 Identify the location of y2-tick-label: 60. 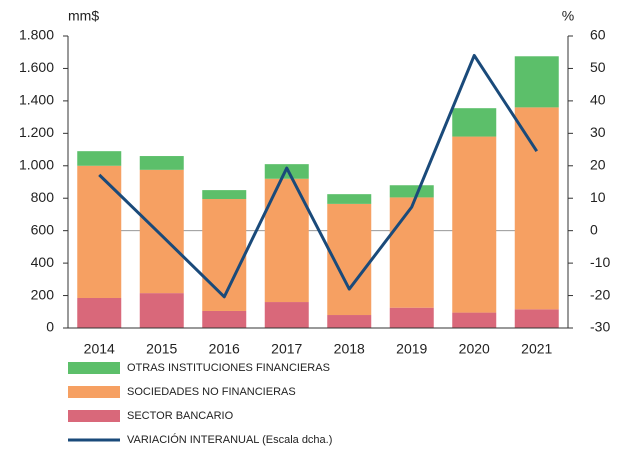
(598, 35).